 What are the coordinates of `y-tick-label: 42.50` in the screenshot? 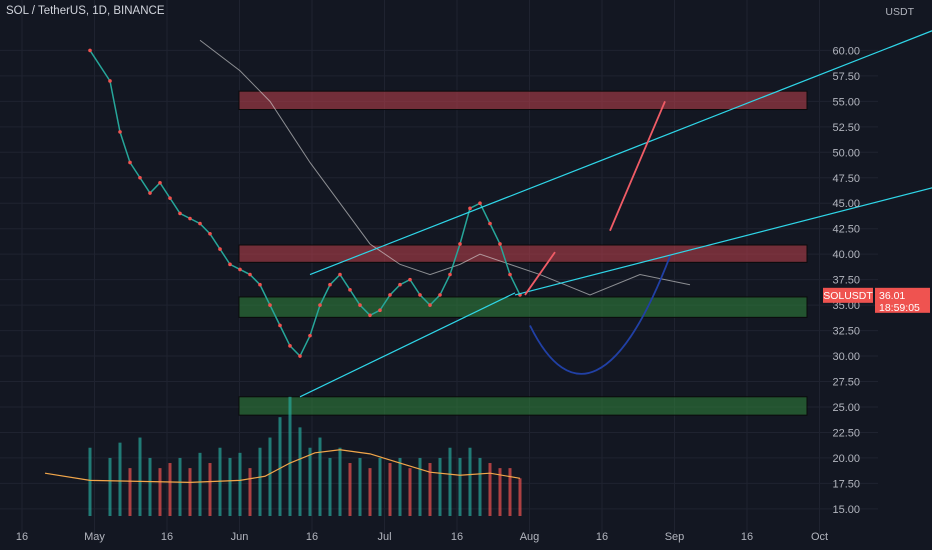 It's located at (846, 230).